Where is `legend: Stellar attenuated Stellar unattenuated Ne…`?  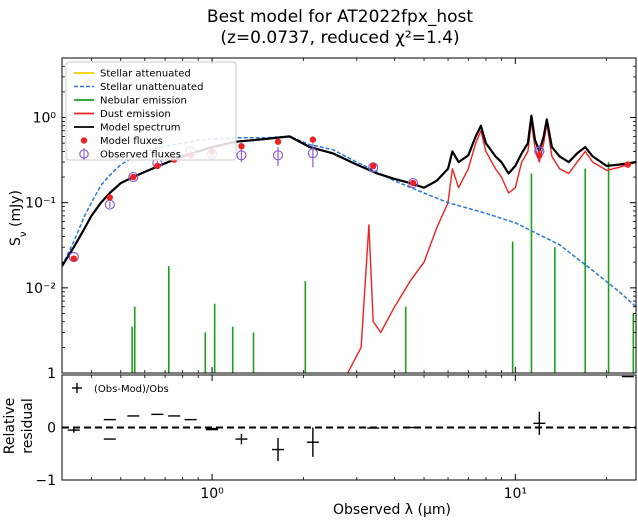
legend: Stellar attenuated Stellar unattenuated Ne… is located at coordinates (151, 111).